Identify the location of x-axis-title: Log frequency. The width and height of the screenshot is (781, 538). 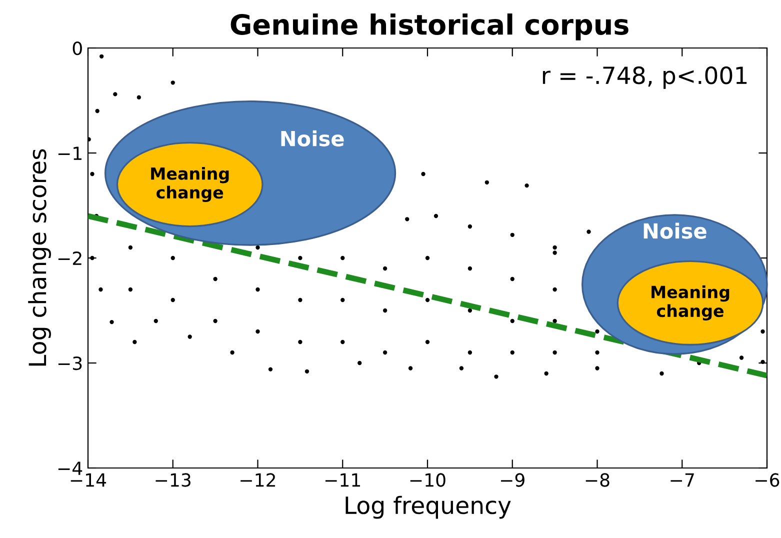
(428, 507).